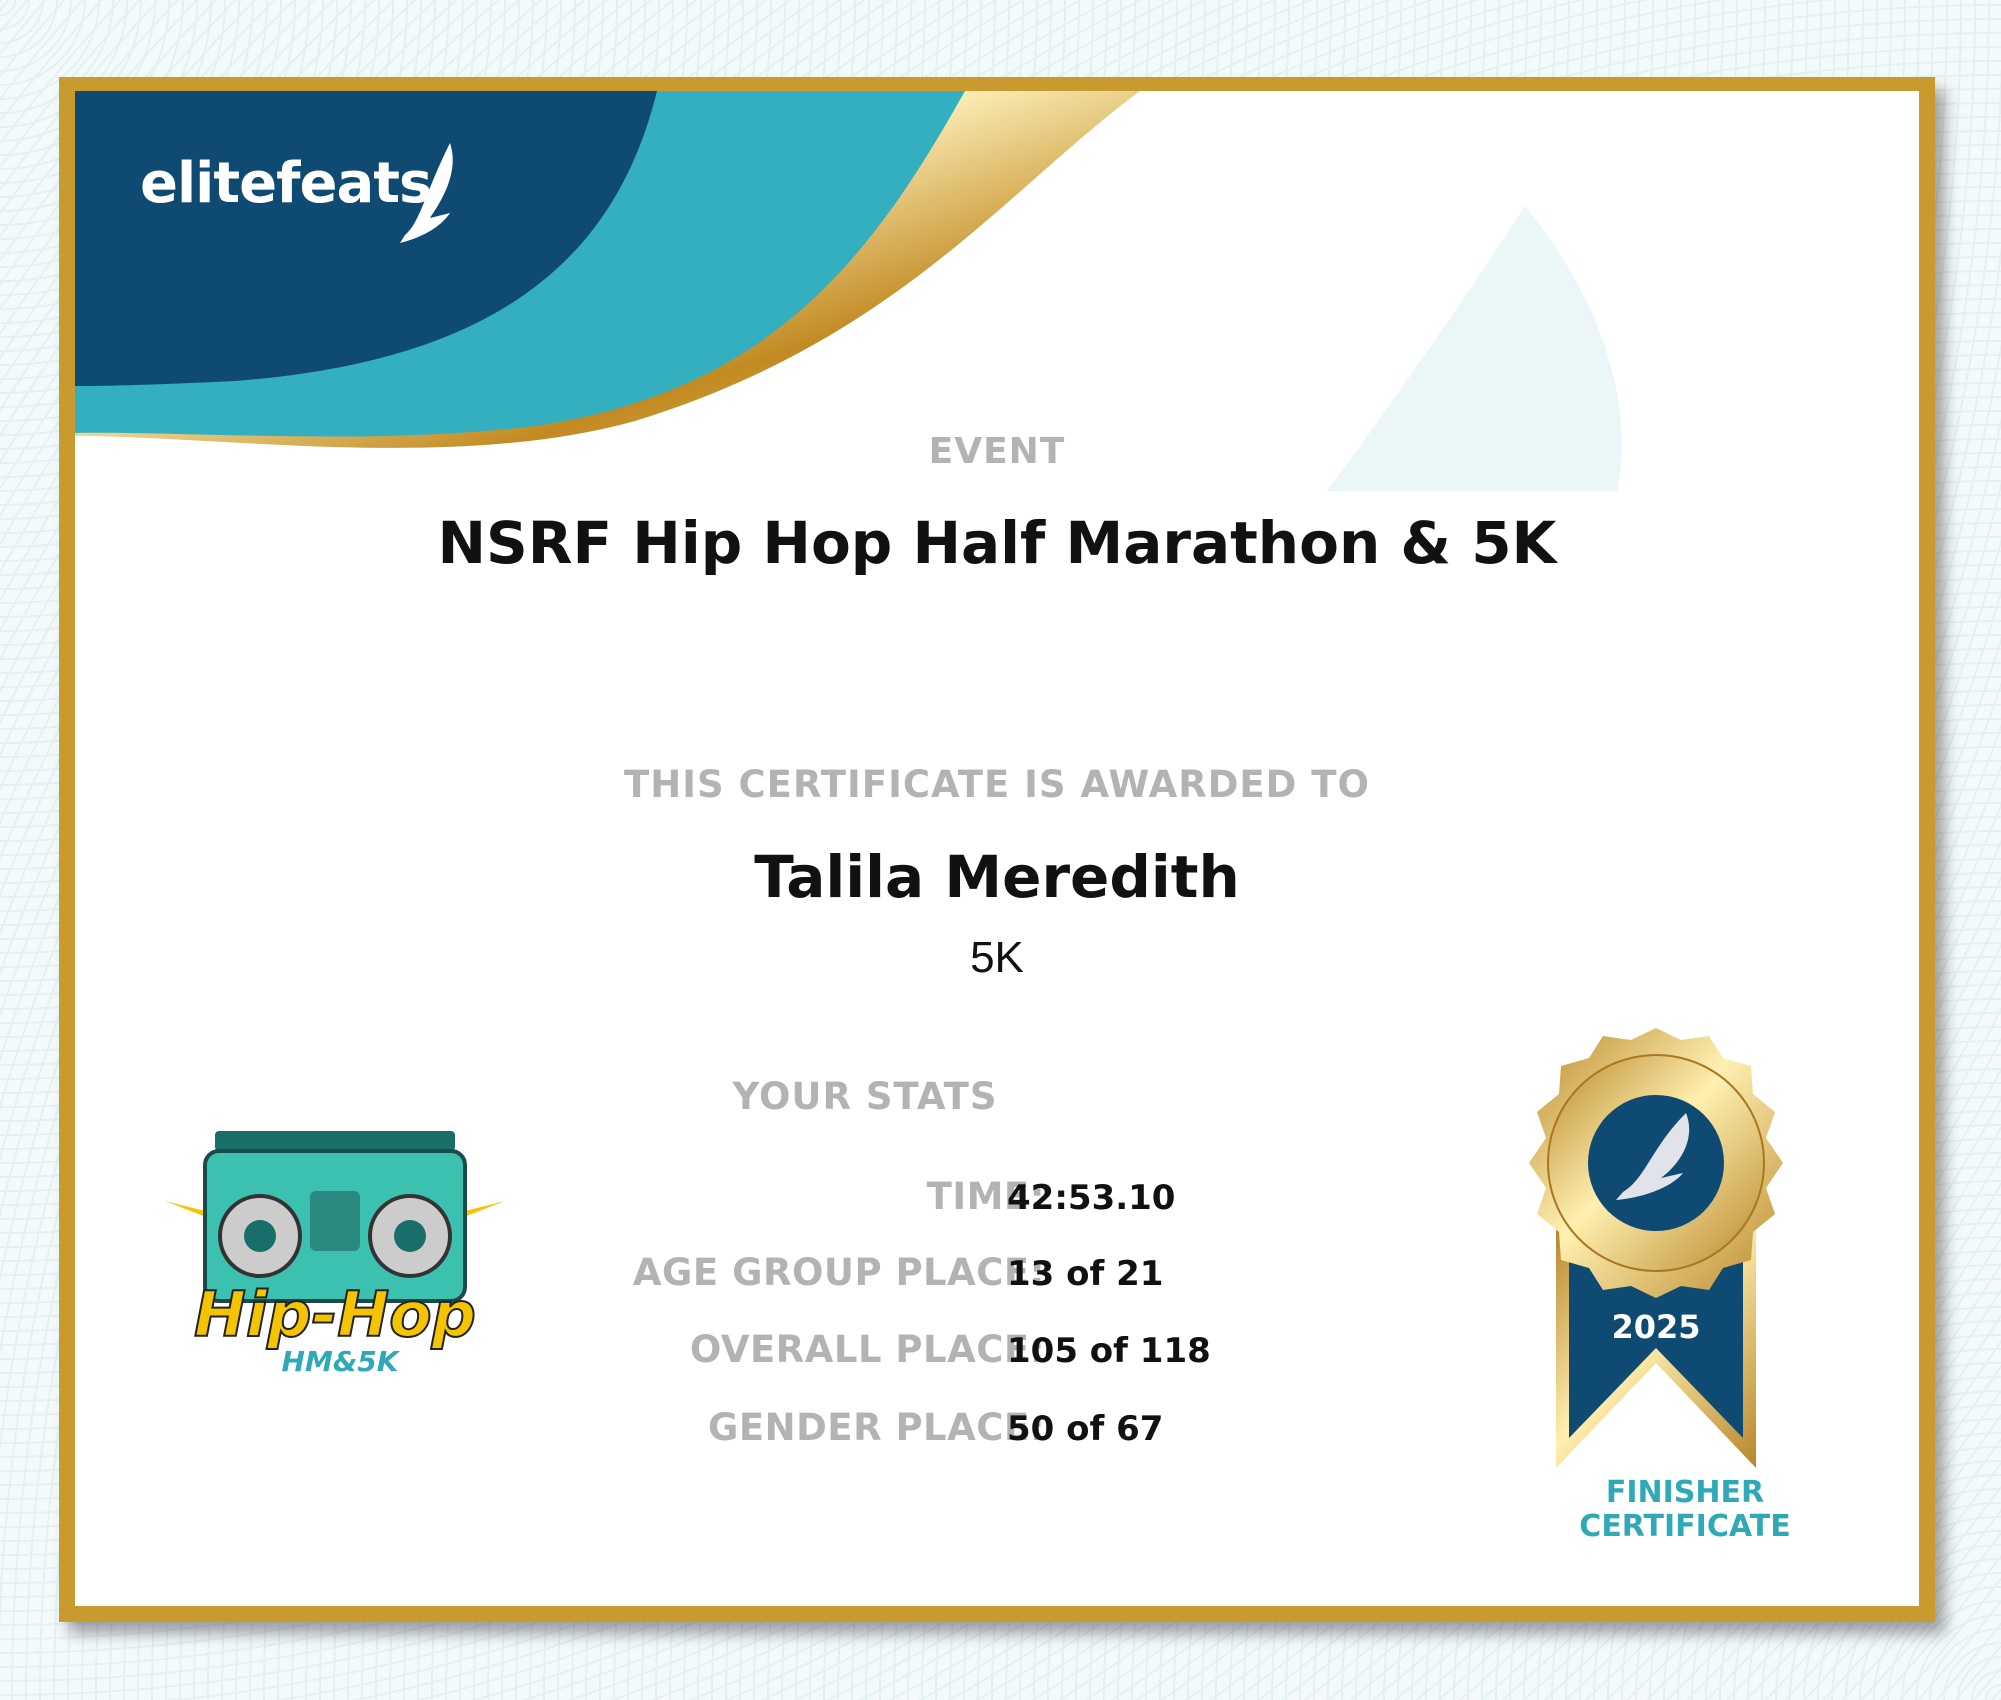 This screenshot has width=2001, height=1700. Describe the element at coordinates (985, 1196) in the screenshot. I see `stat-key: TIME:` at that location.